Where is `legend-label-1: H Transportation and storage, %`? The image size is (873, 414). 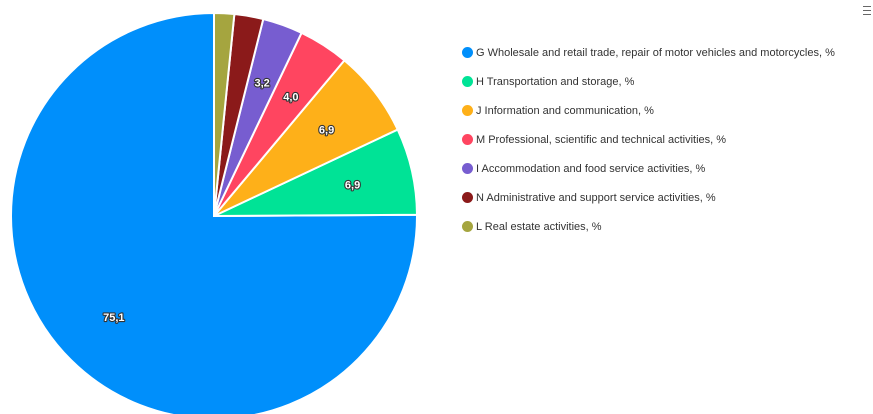
legend-label-1: H Transportation and storage, % is located at coordinates (555, 81).